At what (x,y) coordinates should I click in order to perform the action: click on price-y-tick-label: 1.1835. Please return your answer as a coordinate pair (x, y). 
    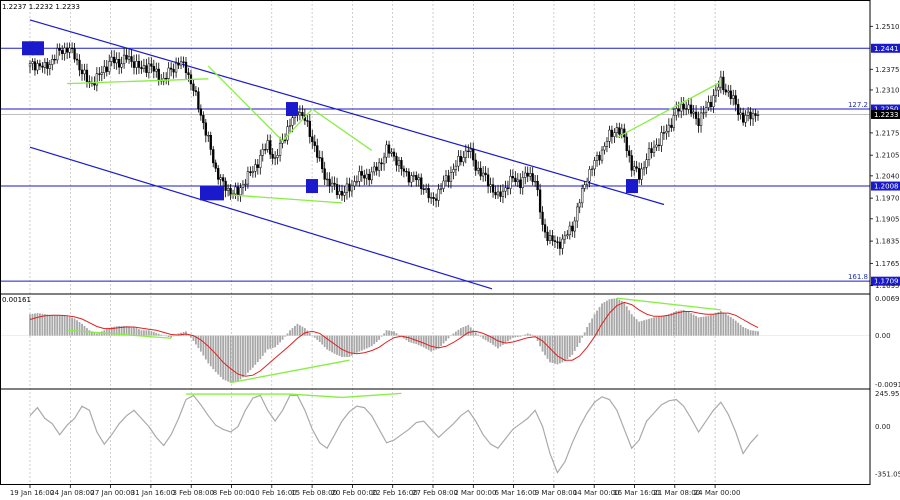
    Looking at the image, I should click on (887, 242).